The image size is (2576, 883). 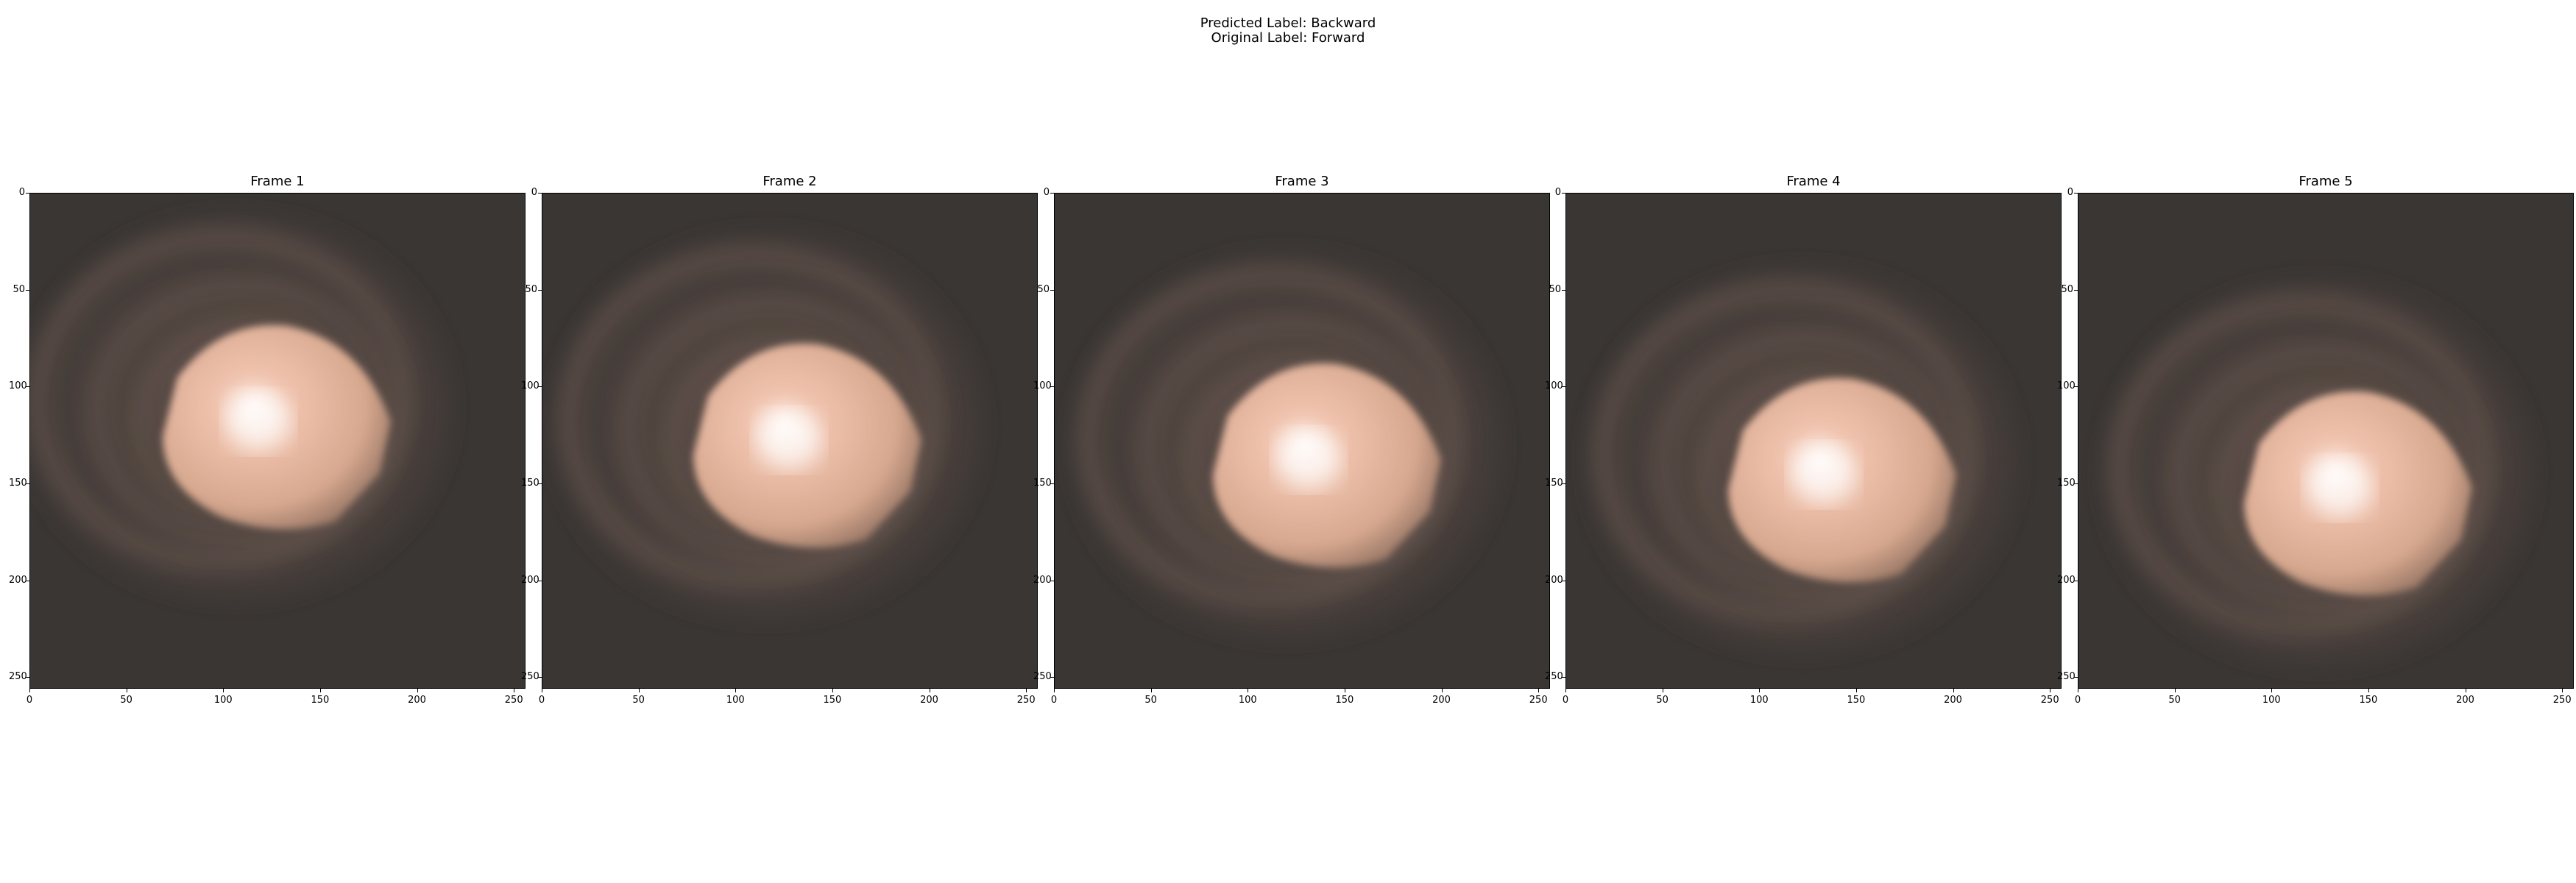 I want to click on frame-panel: Frame 5 0 50 100 150 200 250 0 50 100 150 200 250, so click(x=2315, y=440).